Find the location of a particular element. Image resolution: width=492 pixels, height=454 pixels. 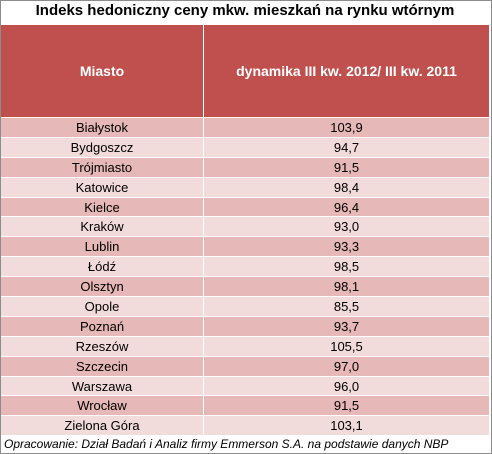

table-cell: 98,5 is located at coordinates (346, 267).